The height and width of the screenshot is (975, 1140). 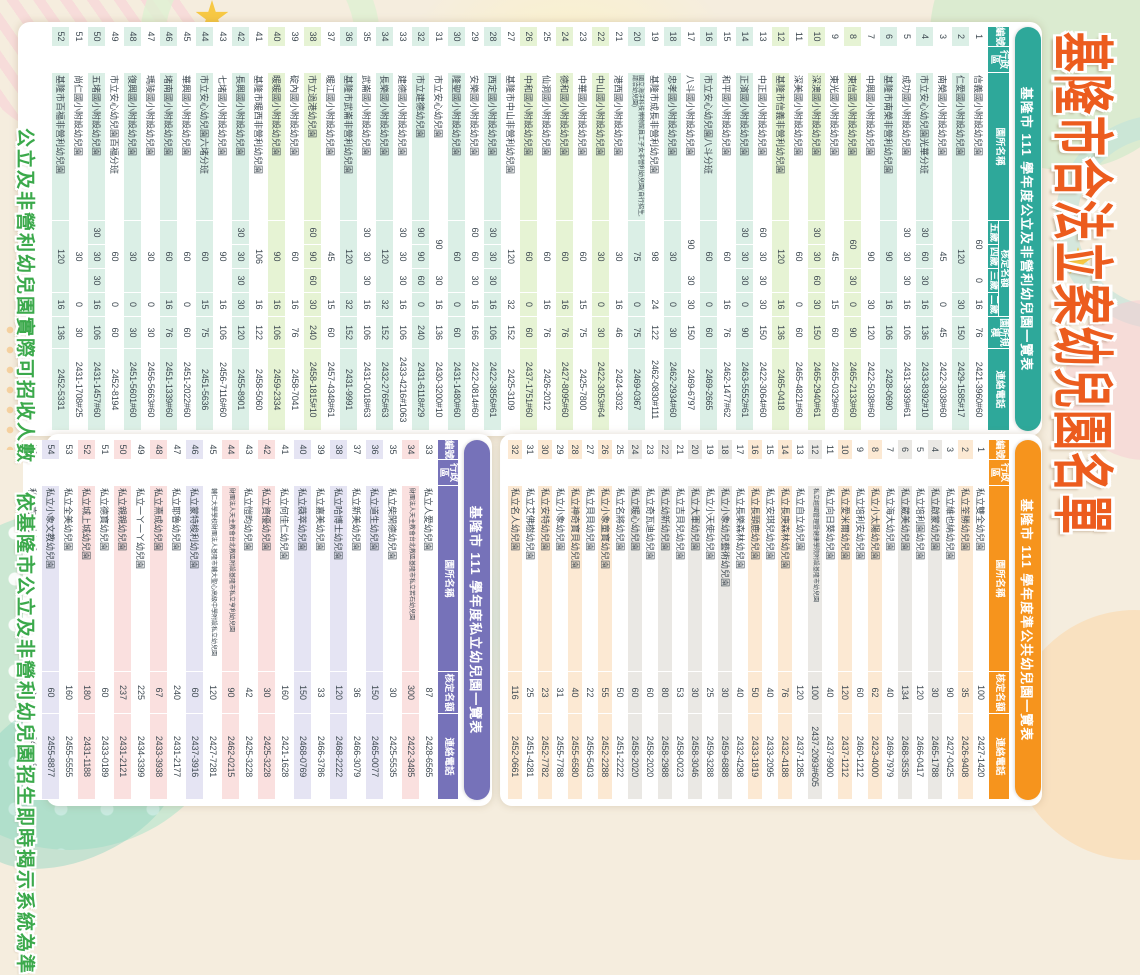 I want to click on table-row: 2 仁愛國小附設幼兒園 120 30 150 2429-1585#17, so click(x=960, y=229).